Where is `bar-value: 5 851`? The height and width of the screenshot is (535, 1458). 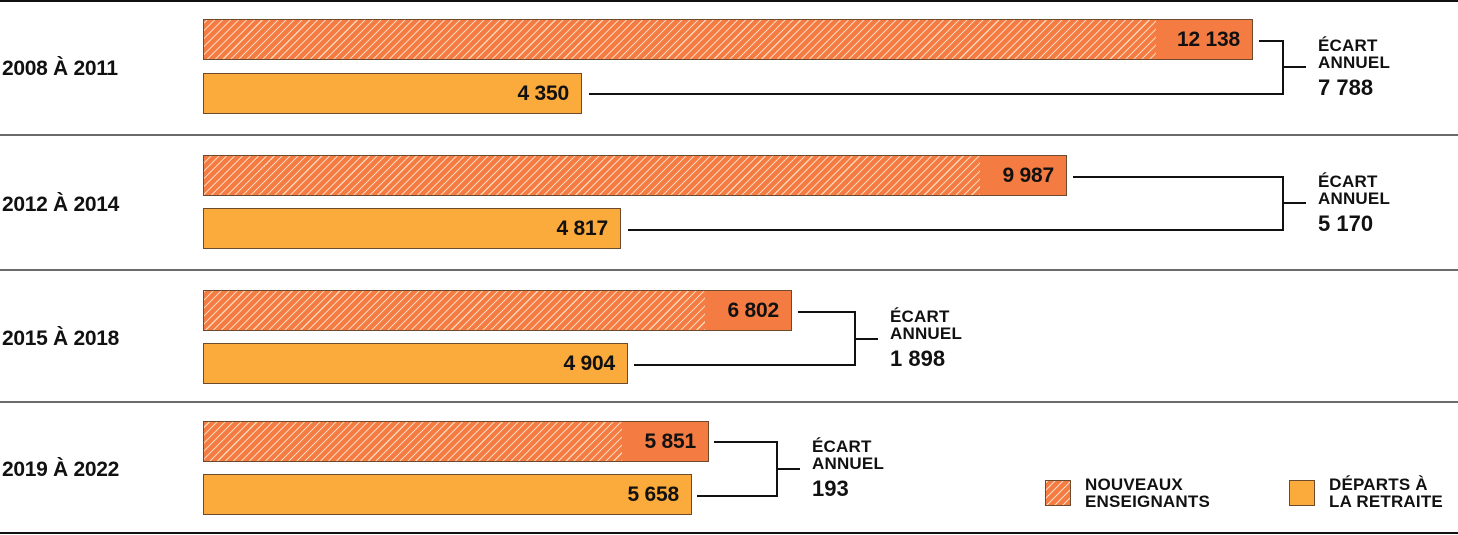
bar-value: 5 851 is located at coordinates (670, 441).